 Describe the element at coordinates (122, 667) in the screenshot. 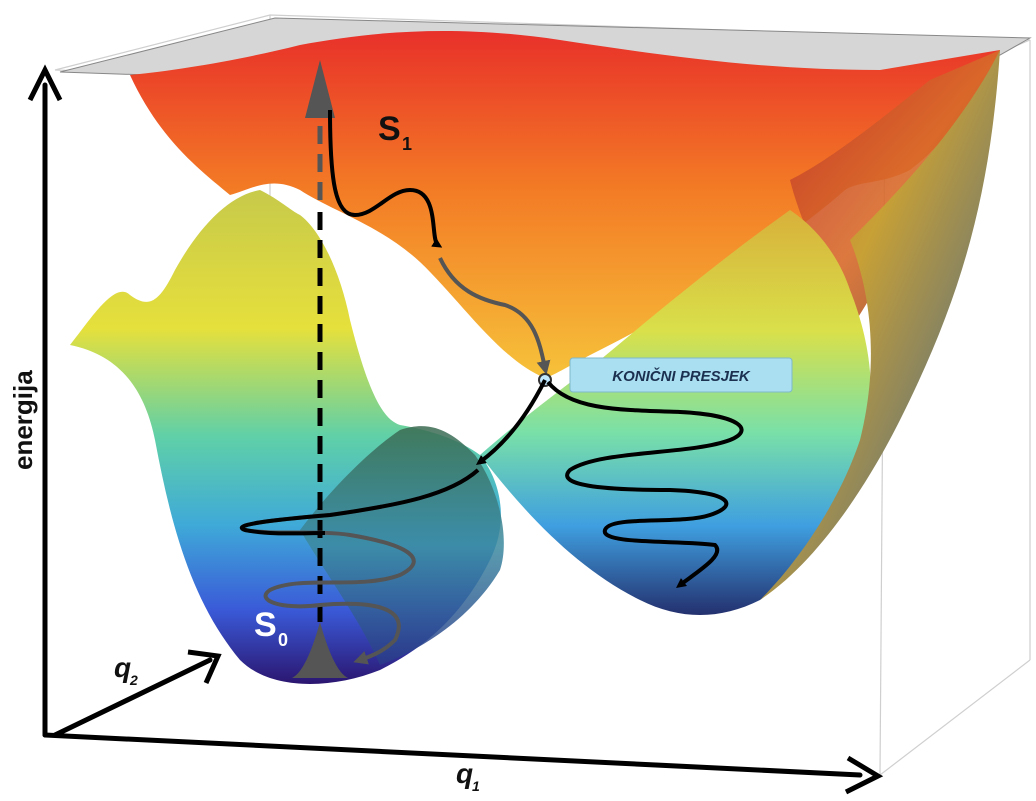

I see `q2-axis-label: q` at that location.